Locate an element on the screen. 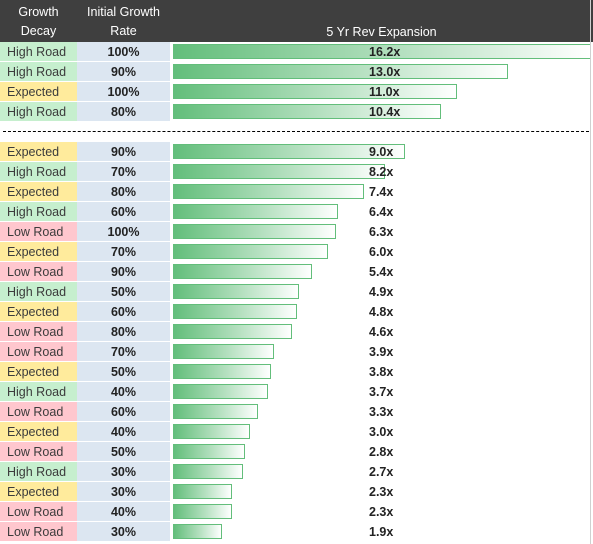 Image resolution: width=593 pixels, height=544 pixels. expansion-value-label: 11.0x is located at coordinates (384, 92).